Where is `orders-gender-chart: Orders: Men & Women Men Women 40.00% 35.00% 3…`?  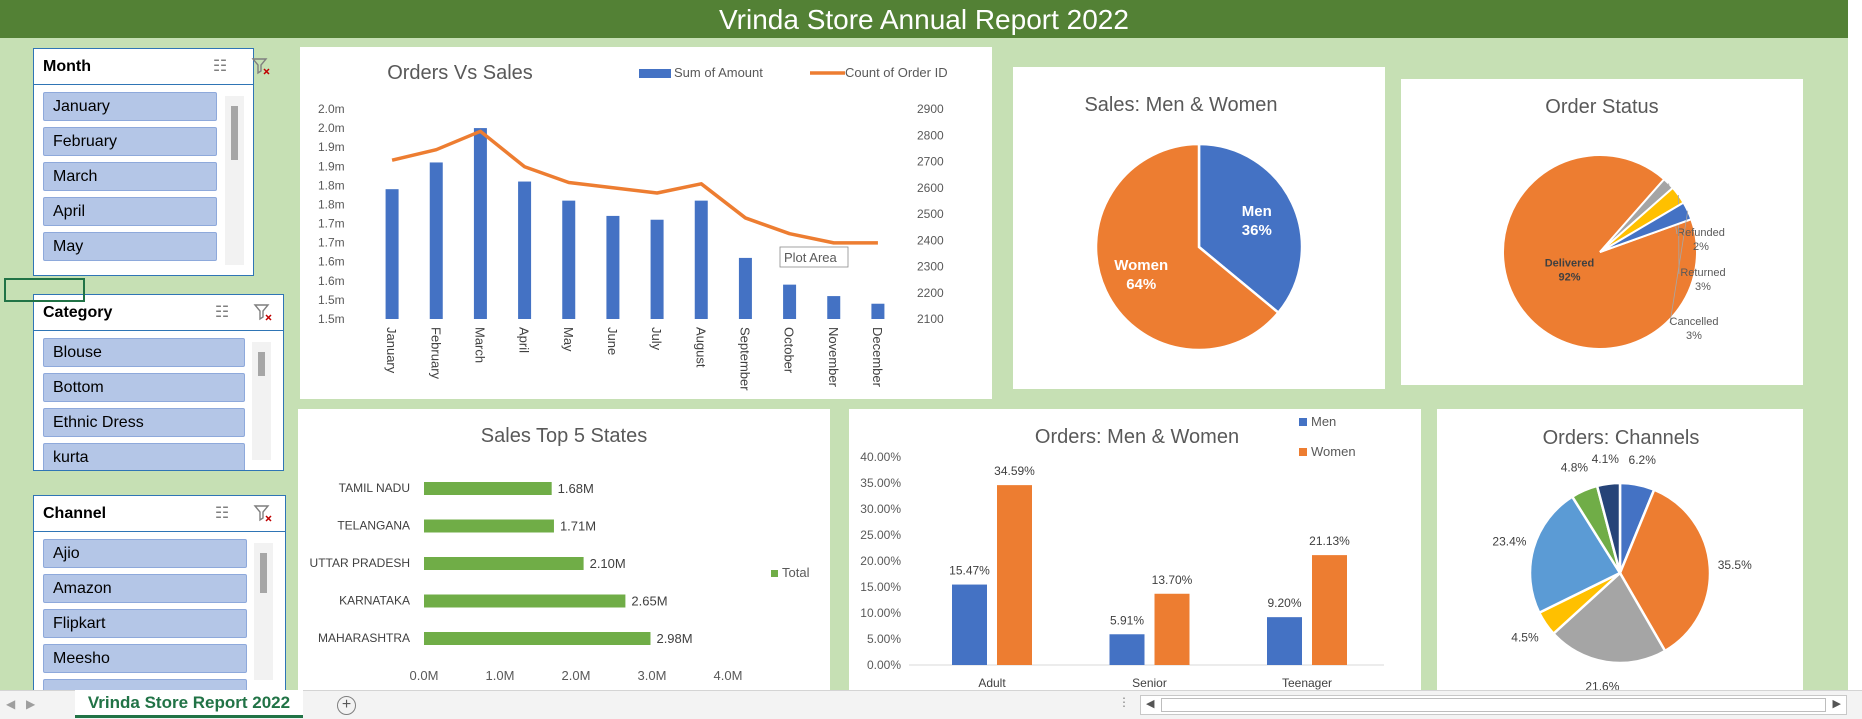
orders-gender-chart: Orders: Men & Women Men Women 40.00% 35.00% 3… is located at coordinates (1135, 549).